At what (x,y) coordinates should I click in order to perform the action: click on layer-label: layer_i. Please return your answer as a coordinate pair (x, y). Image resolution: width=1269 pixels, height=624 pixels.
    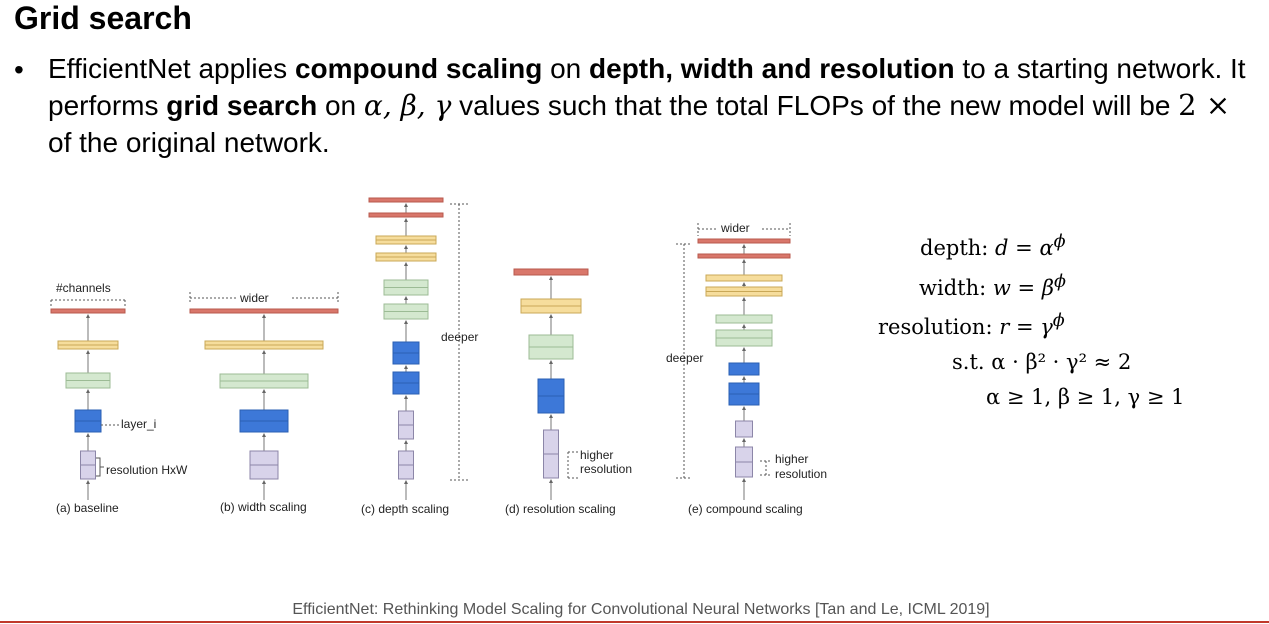
    Looking at the image, I should click on (138, 424).